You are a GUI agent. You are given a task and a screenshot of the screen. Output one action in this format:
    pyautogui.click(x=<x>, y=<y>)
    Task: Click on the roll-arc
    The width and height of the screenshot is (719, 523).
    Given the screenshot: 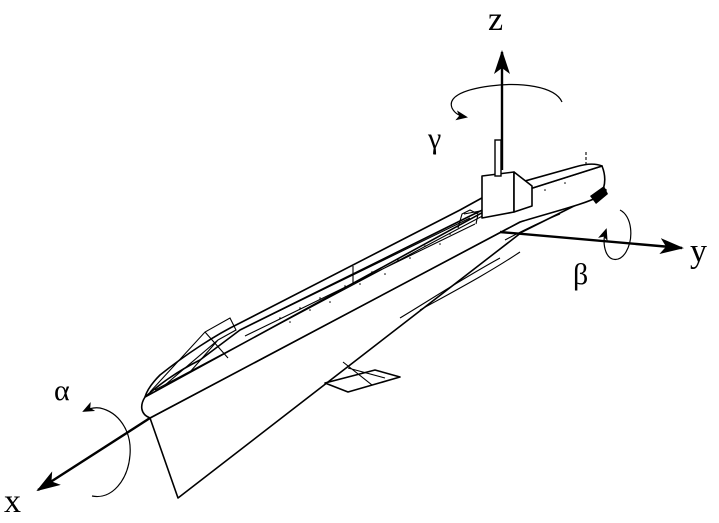 What is the action you would take?
    pyautogui.click(x=106, y=450)
    